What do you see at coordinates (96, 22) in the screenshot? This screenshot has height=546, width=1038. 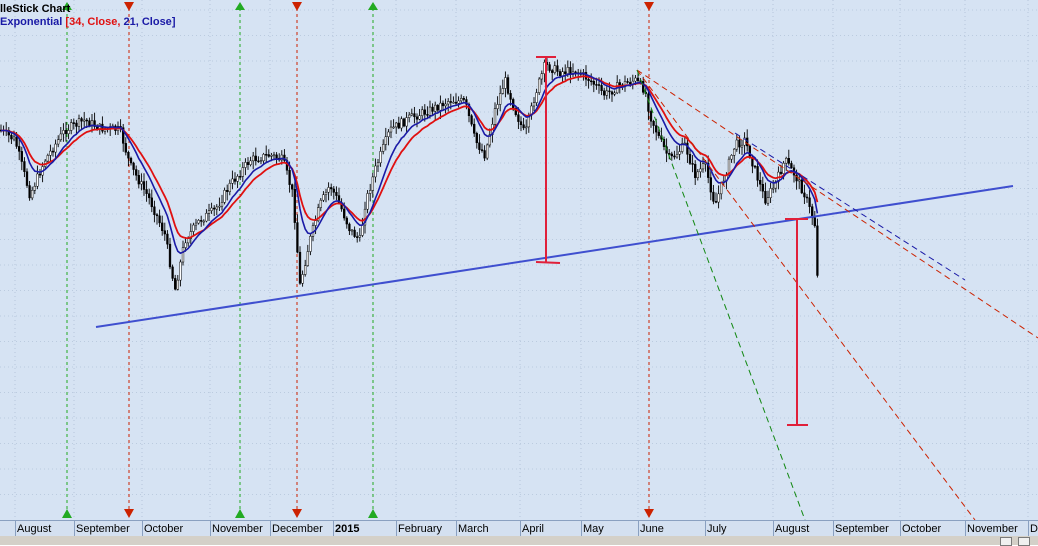 I see `indicator-param-34: 34, Close,` at bounding box center [96, 22].